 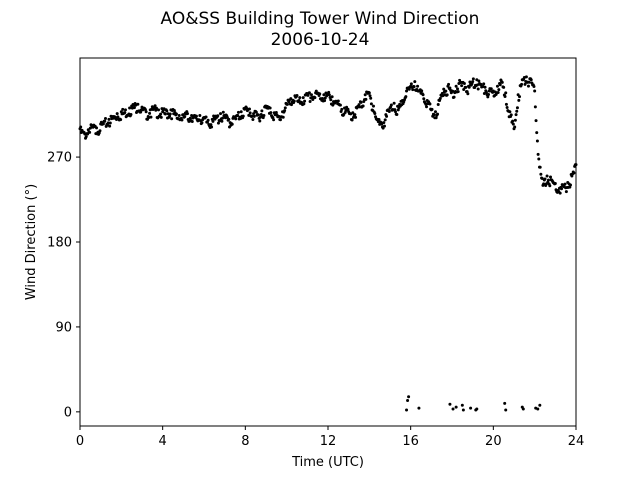 What do you see at coordinates (163, 441) in the screenshot?
I see `x-tick-label: 4` at bounding box center [163, 441].